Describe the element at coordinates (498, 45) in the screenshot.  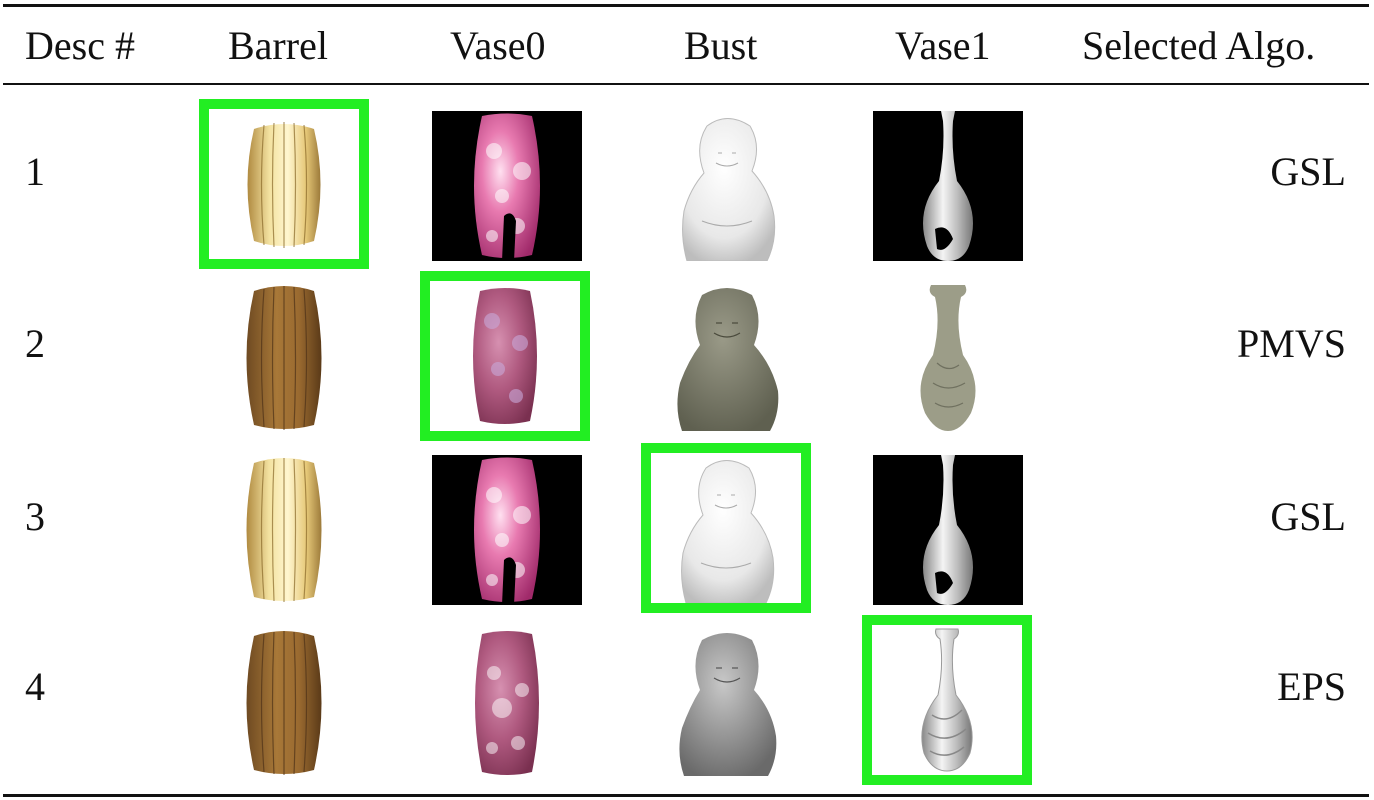
I see `header-vase0: Vase0` at that location.